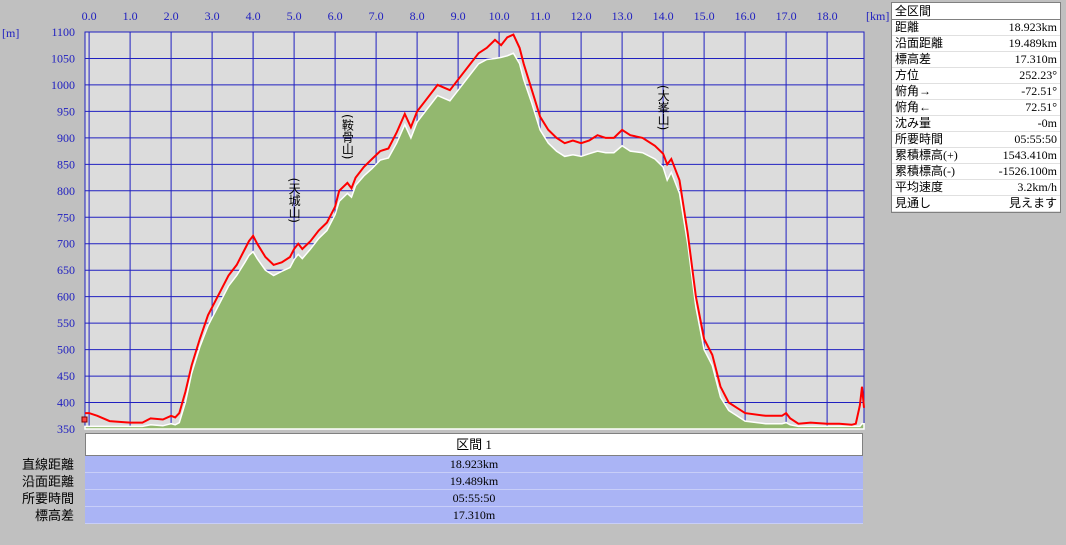  What do you see at coordinates (913, 91) in the screenshot?
I see `summary-label: 俯角→` at bounding box center [913, 91].